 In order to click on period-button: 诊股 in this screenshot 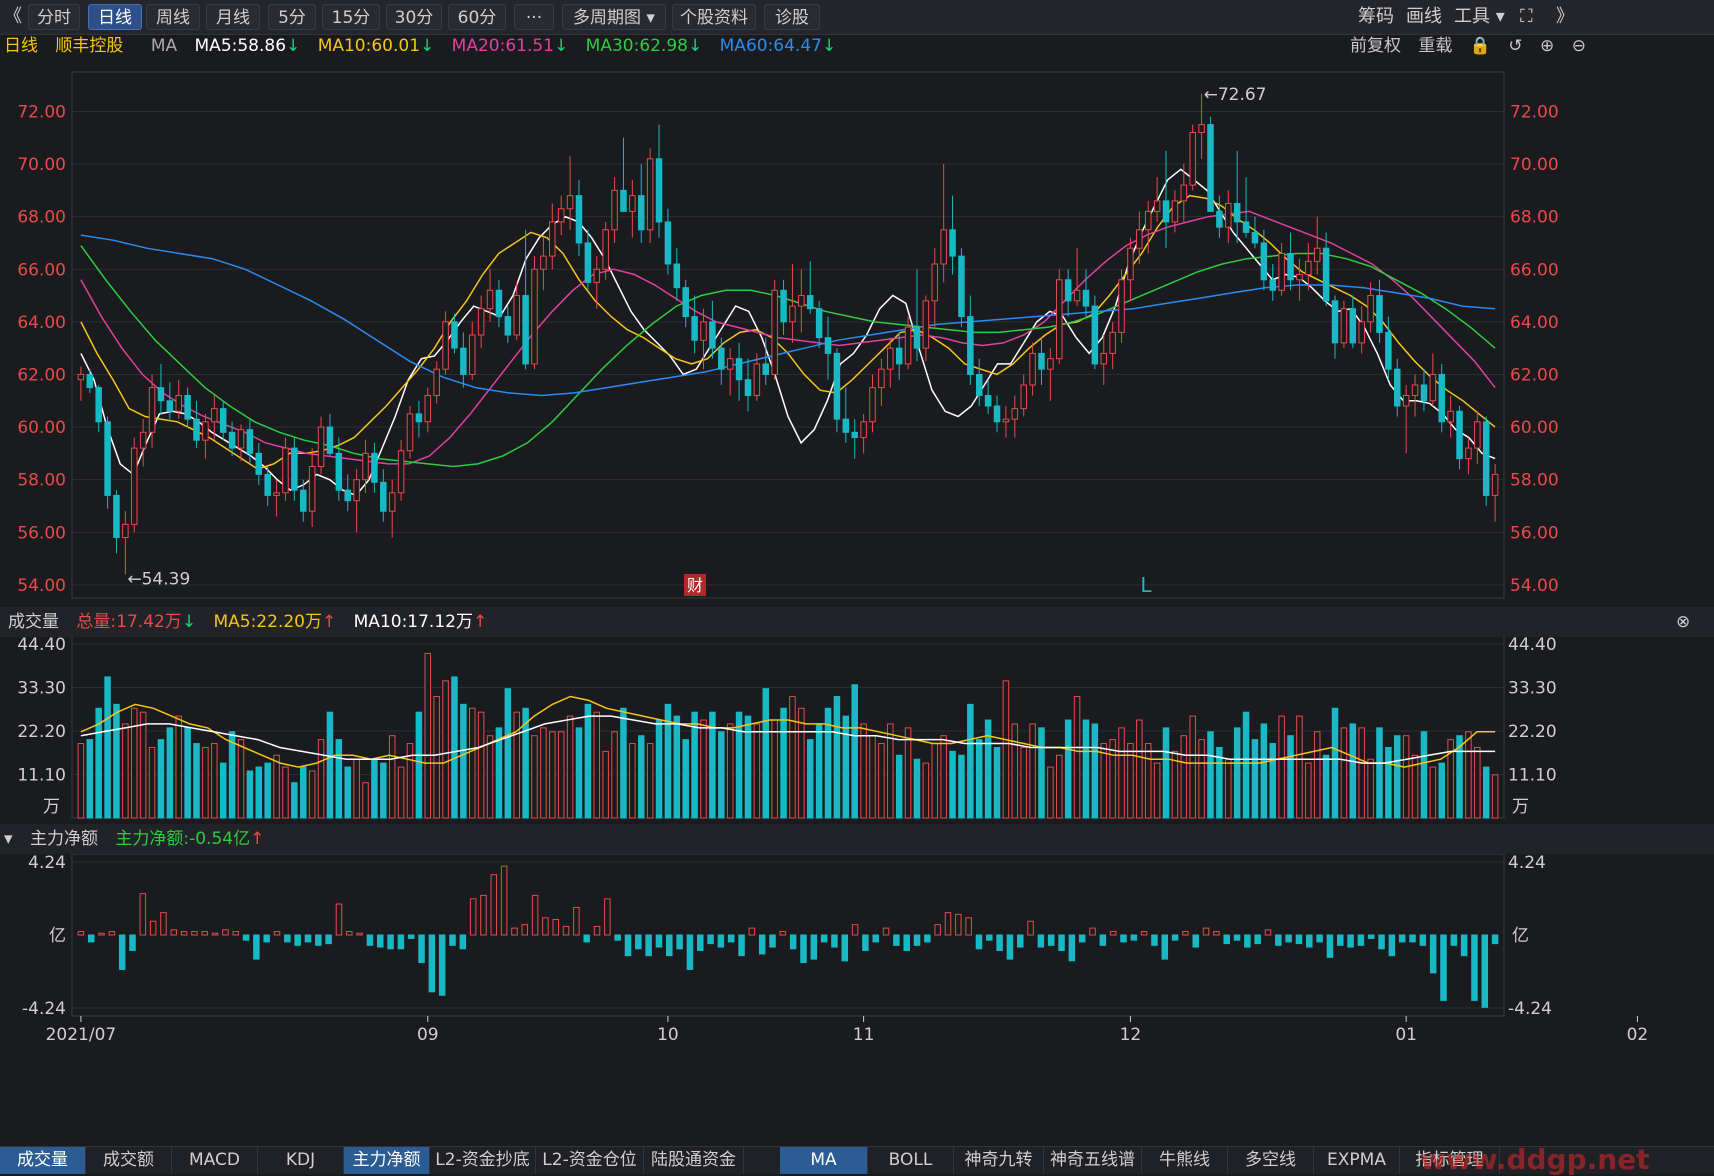, I will do `click(792, 17)`.